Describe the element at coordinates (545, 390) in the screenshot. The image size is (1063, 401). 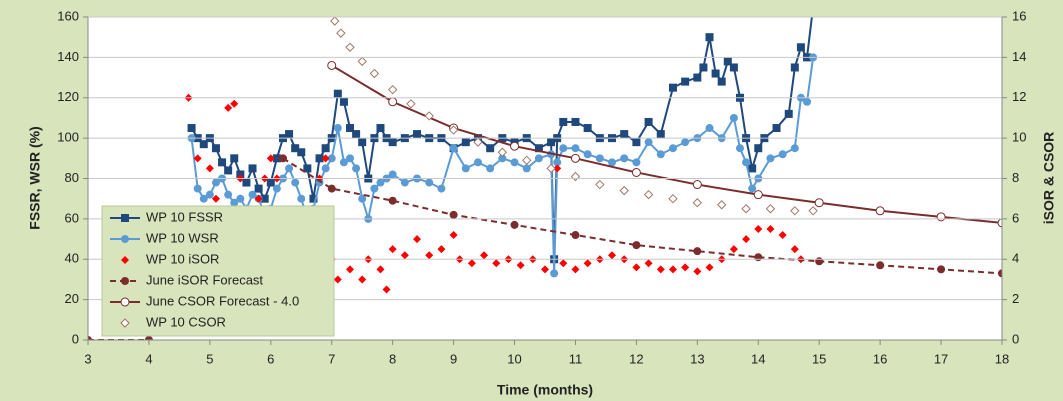
I see `x-axis-title: Time (months)` at that location.